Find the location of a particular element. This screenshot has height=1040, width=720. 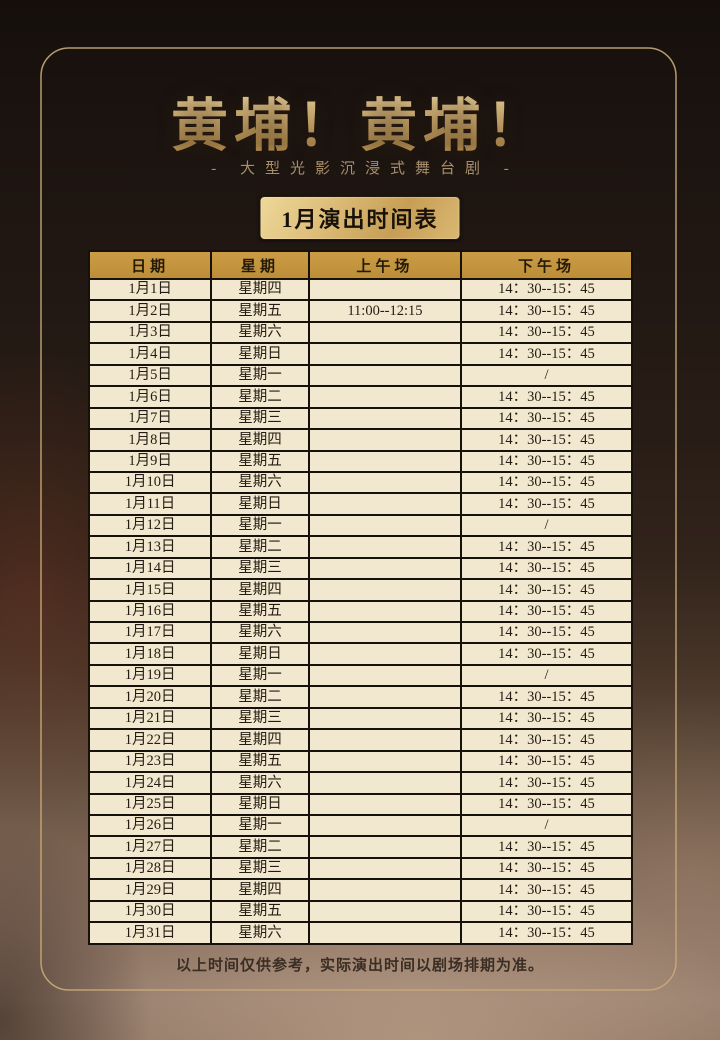

schedule-row: 1月1日 星期四 14：30--15：45 is located at coordinates (360, 289).